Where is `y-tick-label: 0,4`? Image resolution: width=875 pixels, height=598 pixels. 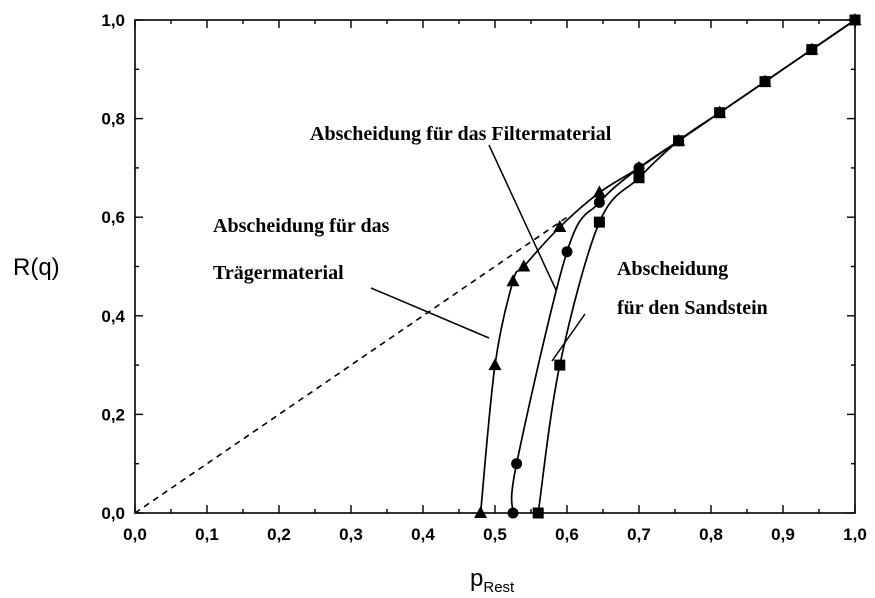 y-tick-label: 0,4 is located at coordinates (113, 316).